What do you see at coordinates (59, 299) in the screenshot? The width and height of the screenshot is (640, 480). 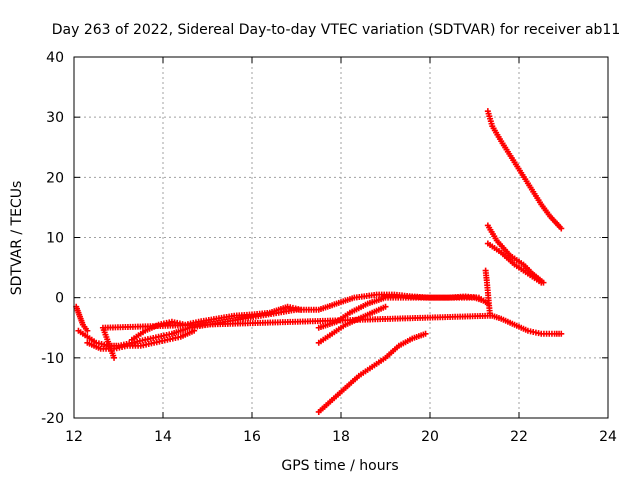 I see `y-tick-label: 0` at bounding box center [59, 299].